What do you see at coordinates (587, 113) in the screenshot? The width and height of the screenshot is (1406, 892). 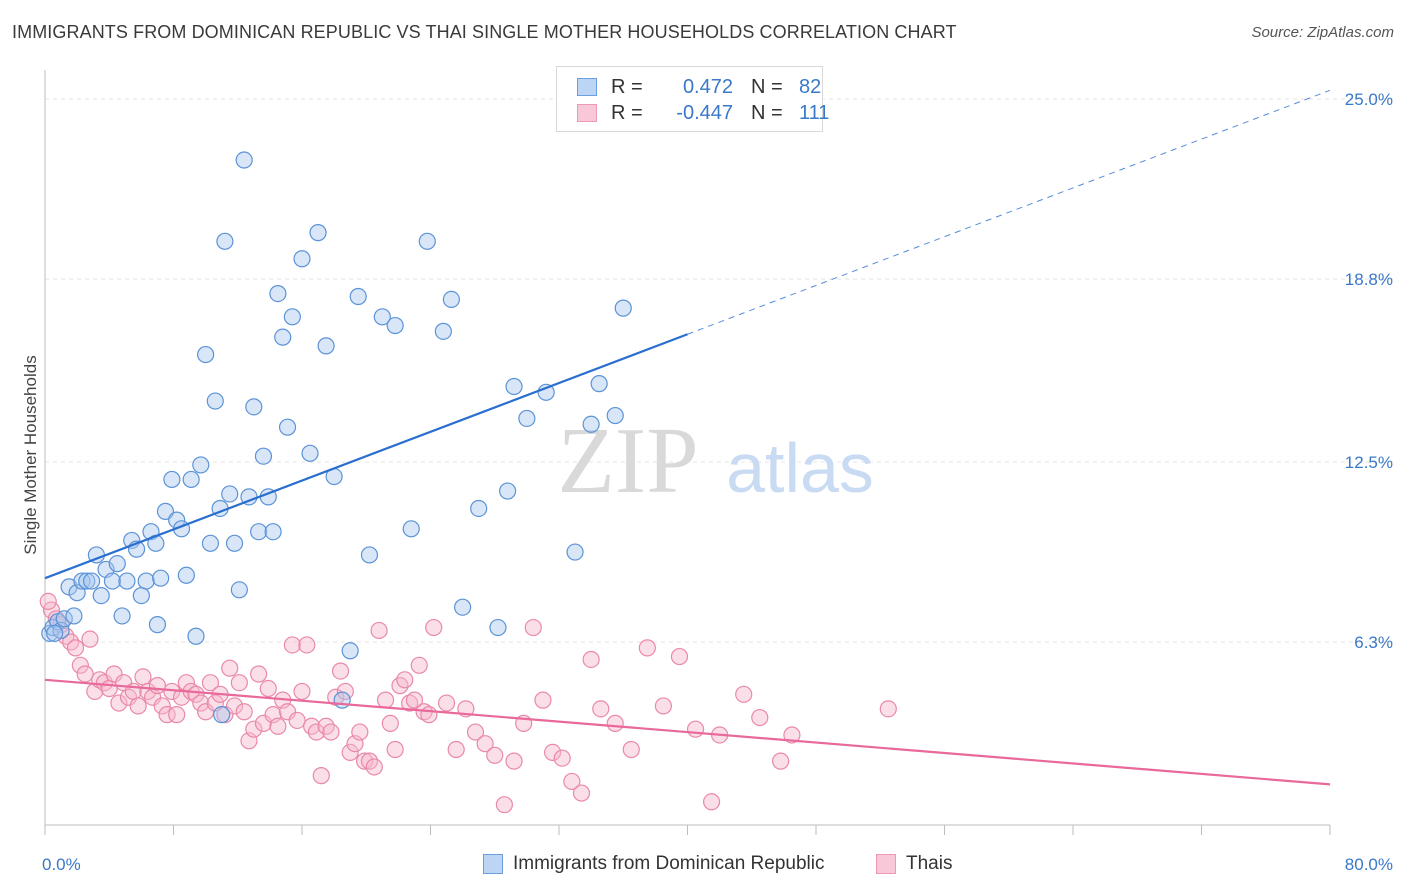 I see `legend-swatch-pink` at bounding box center [587, 113].